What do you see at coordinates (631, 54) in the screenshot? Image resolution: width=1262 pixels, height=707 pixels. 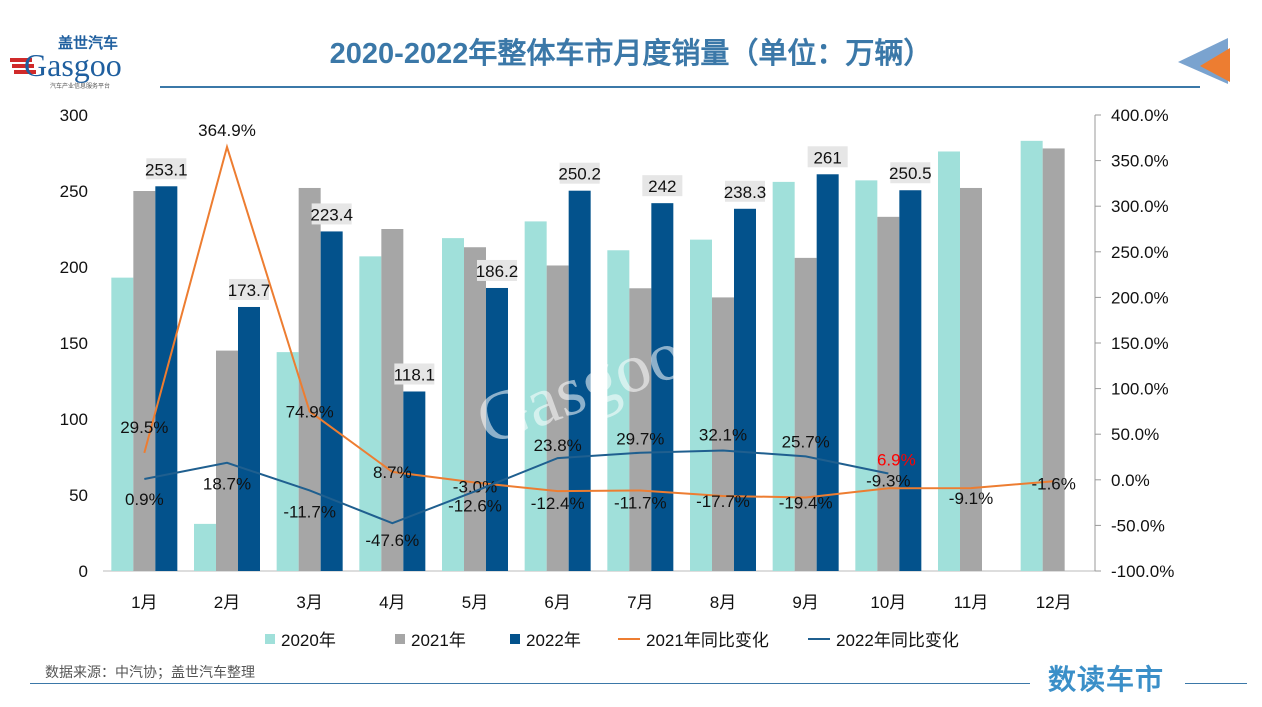 I see `chart-title: 2020-2022年整体车市月度销量（单位：万辆）` at bounding box center [631, 54].